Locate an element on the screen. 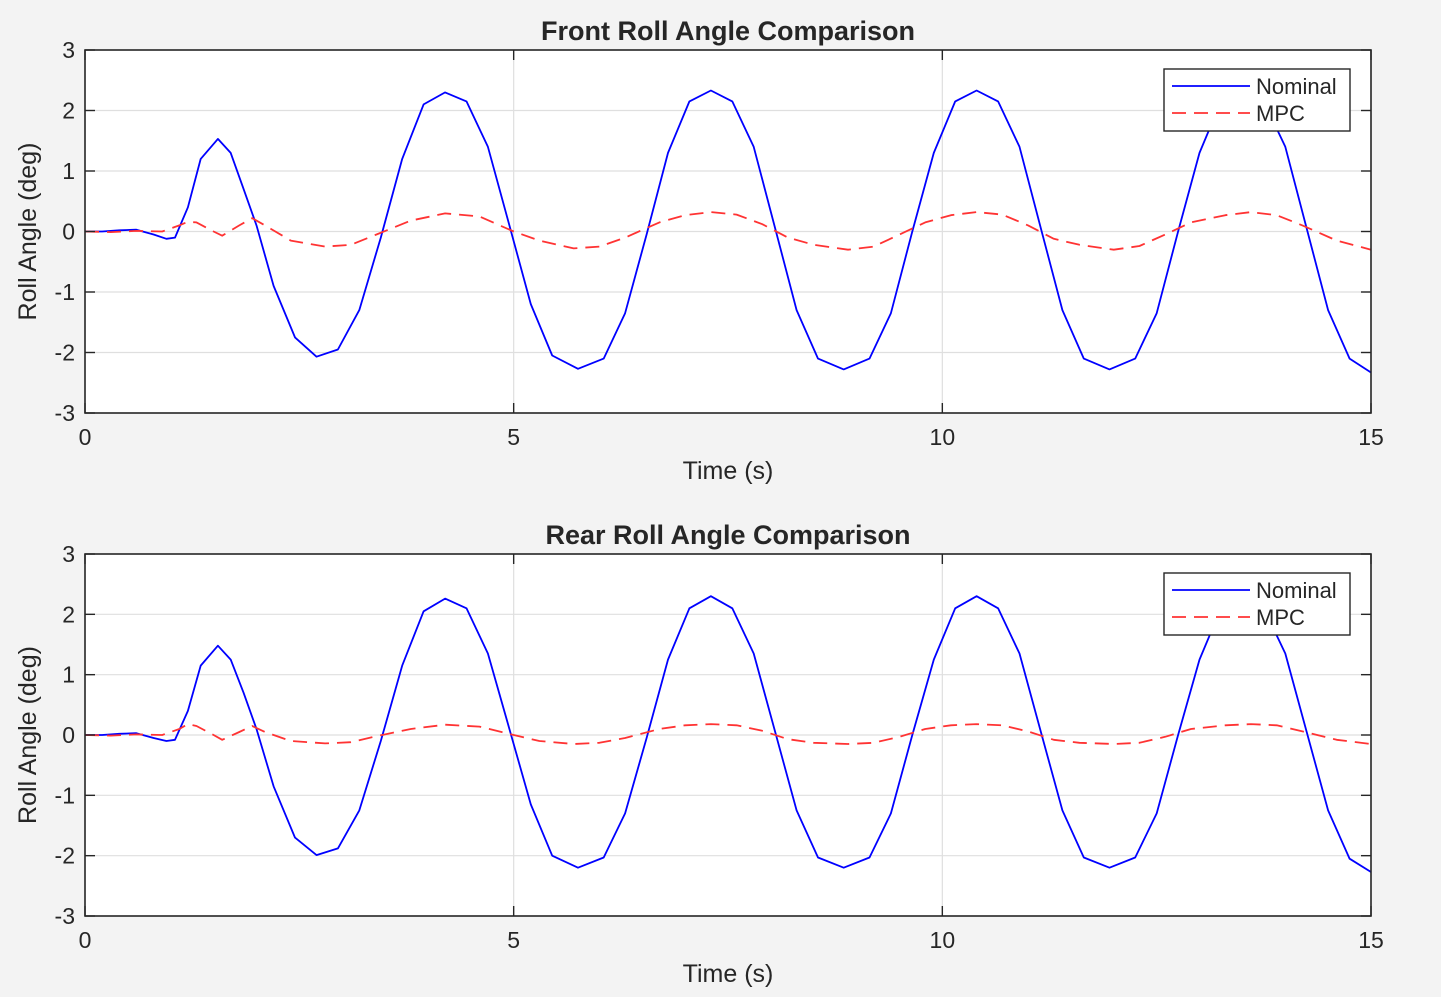 The image size is (1441, 997). series-line-mpc is located at coordinates (728, 734).